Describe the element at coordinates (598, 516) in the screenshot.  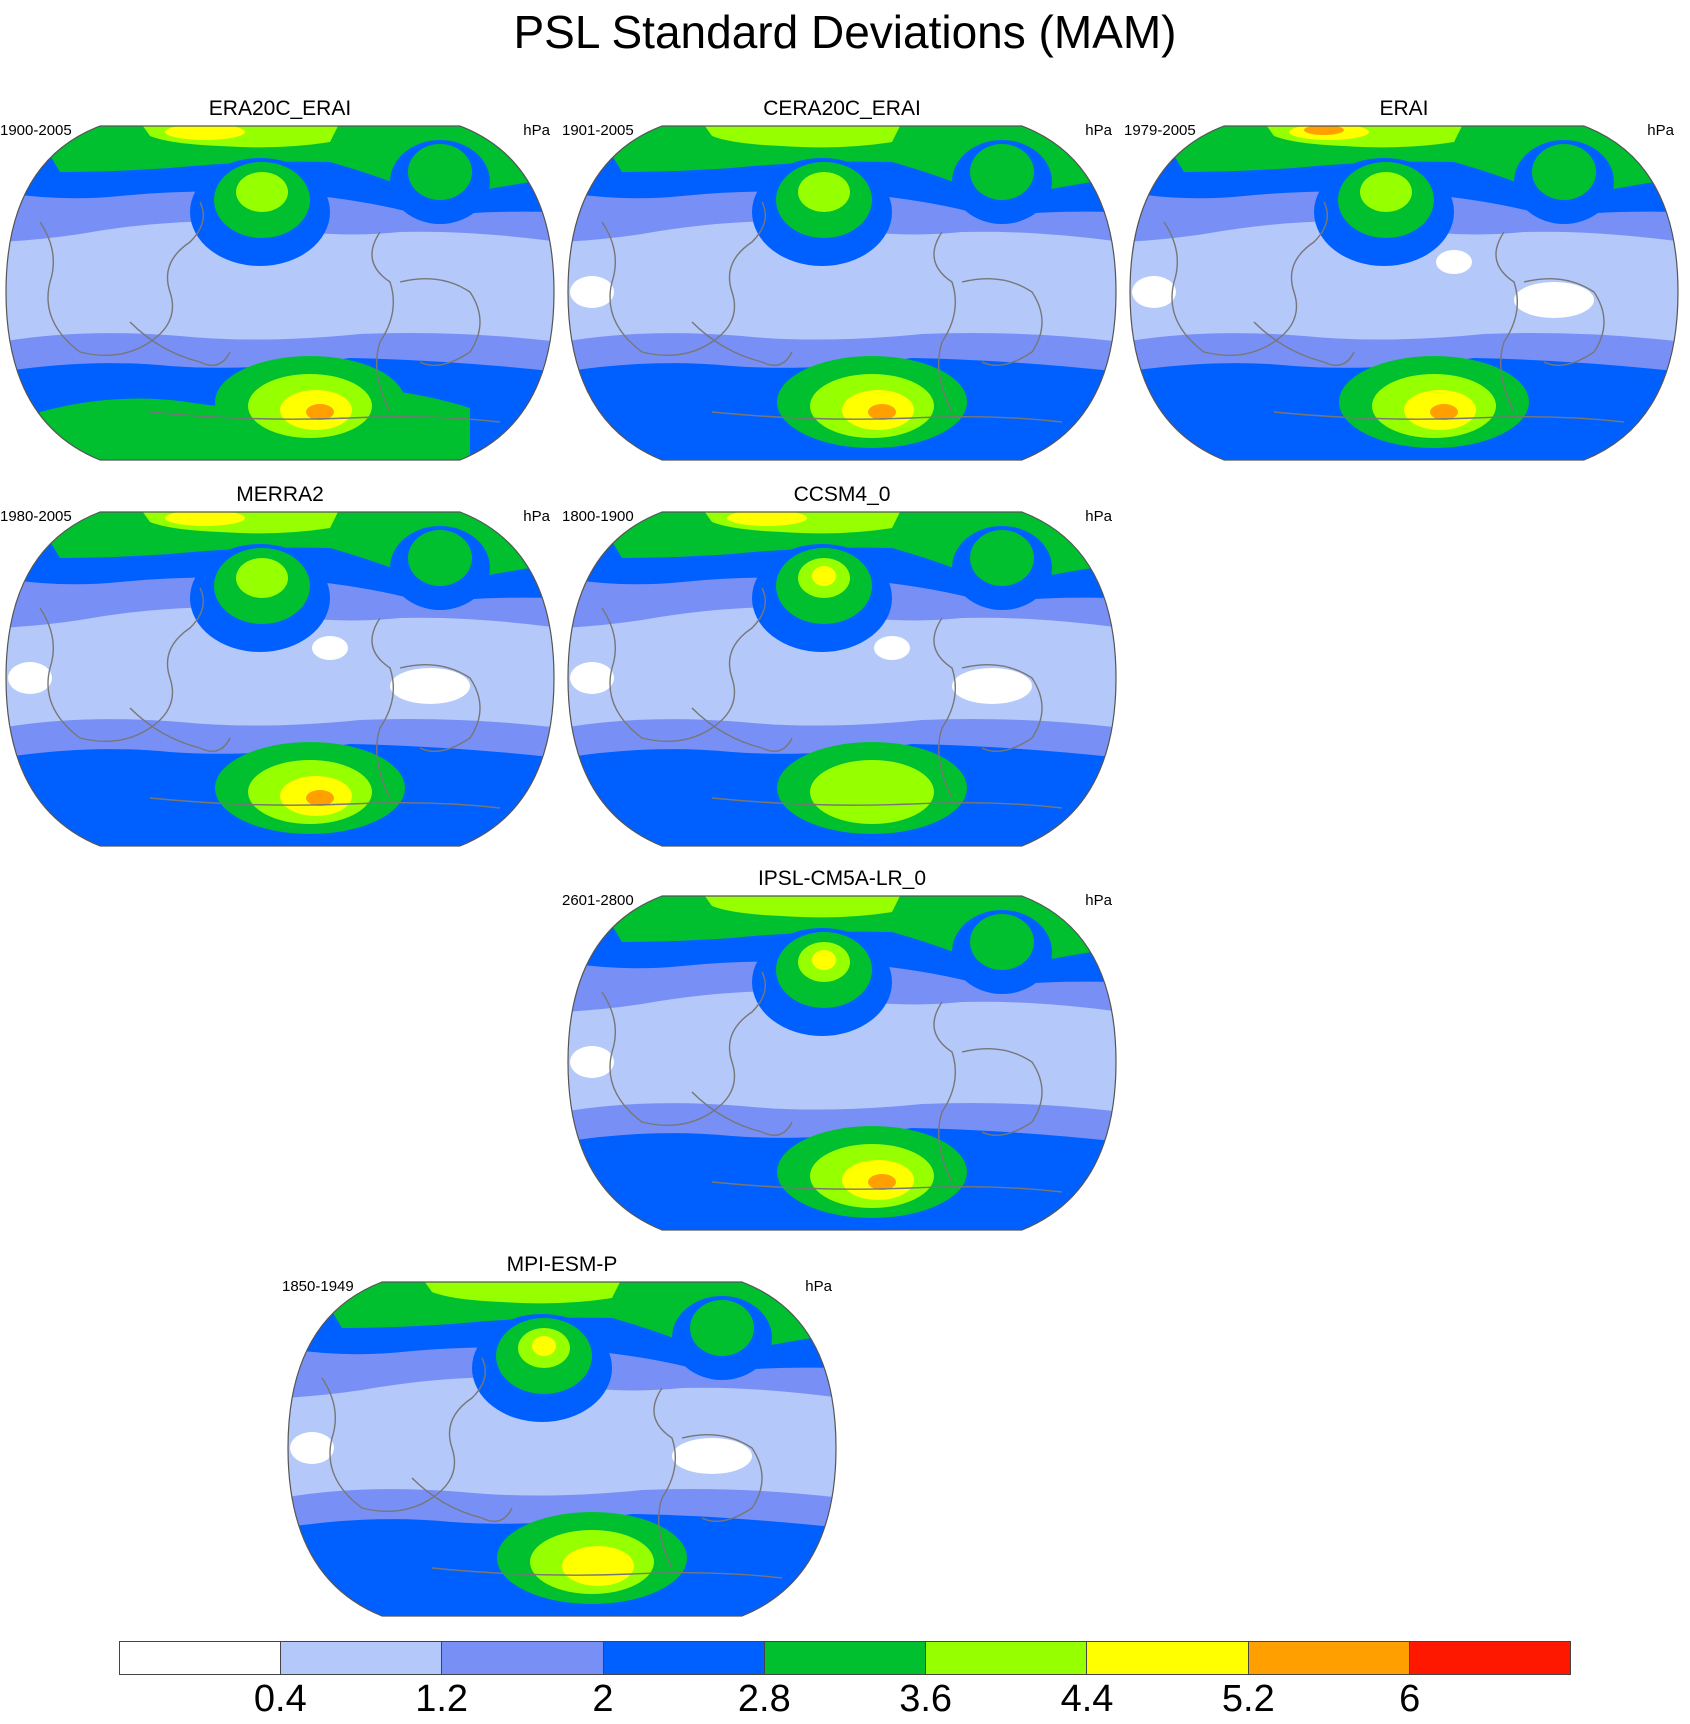
I see `period-label: 1800-1900` at that location.